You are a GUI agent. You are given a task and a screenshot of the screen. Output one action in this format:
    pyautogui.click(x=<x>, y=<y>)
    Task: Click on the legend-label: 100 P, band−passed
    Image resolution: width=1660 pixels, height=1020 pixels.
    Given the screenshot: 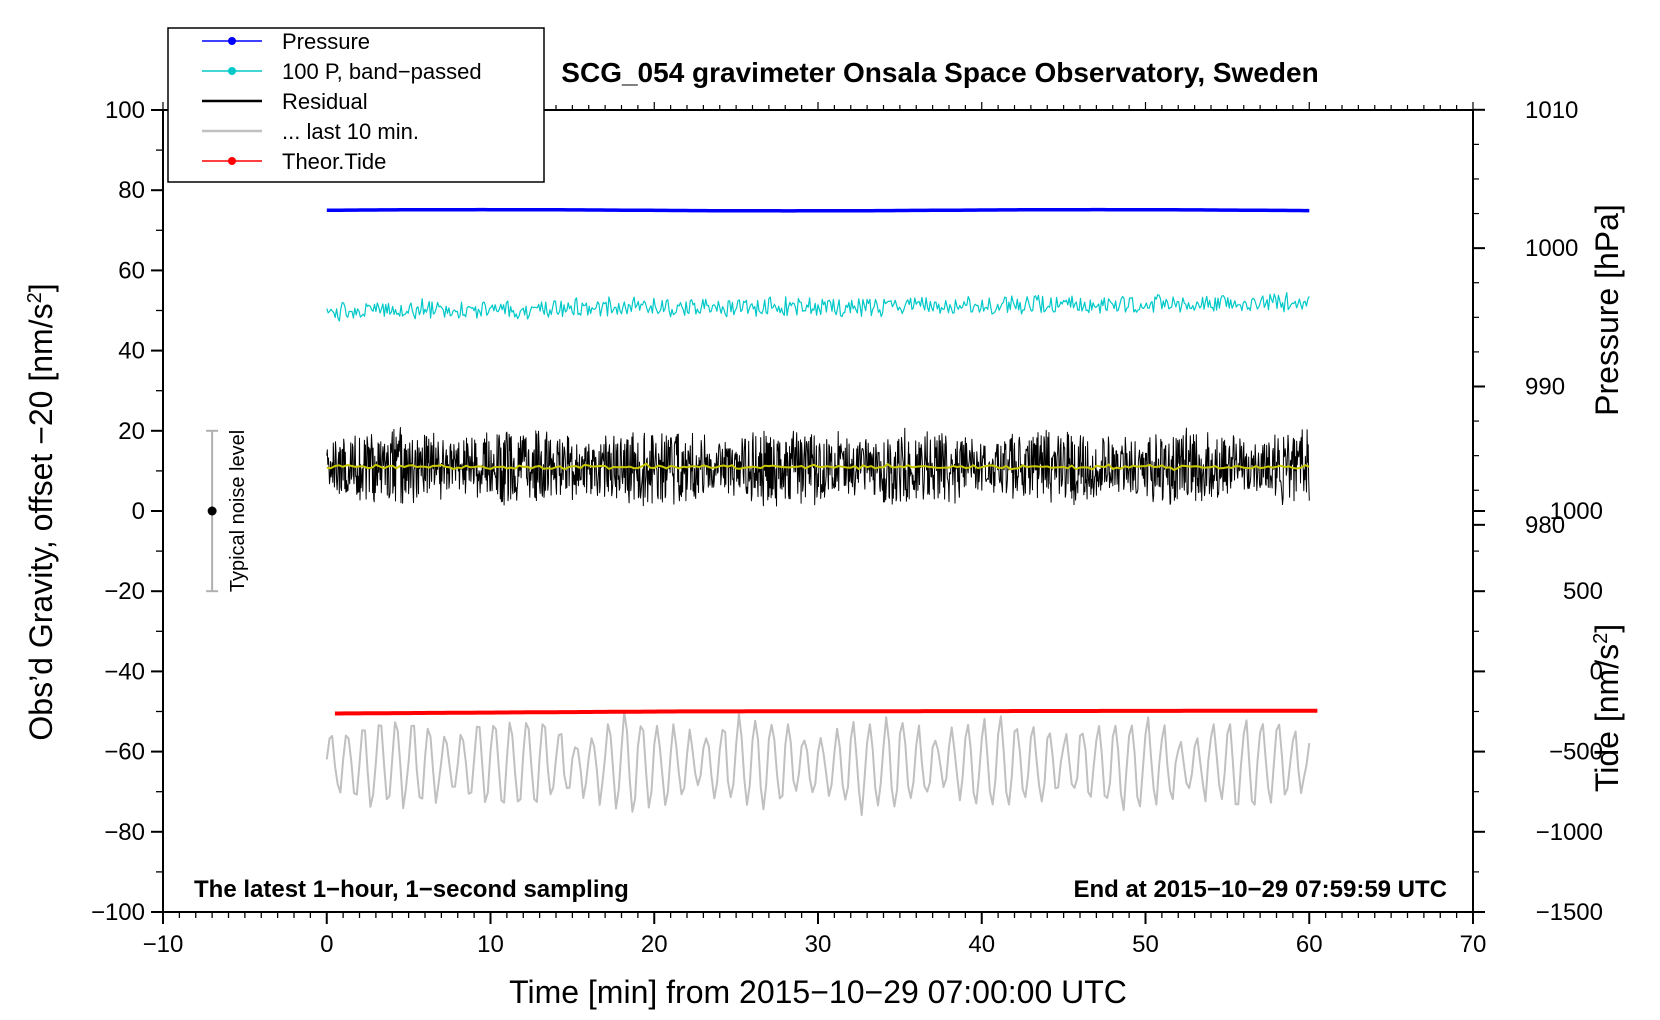 What is the action you would take?
    pyautogui.click(x=382, y=71)
    